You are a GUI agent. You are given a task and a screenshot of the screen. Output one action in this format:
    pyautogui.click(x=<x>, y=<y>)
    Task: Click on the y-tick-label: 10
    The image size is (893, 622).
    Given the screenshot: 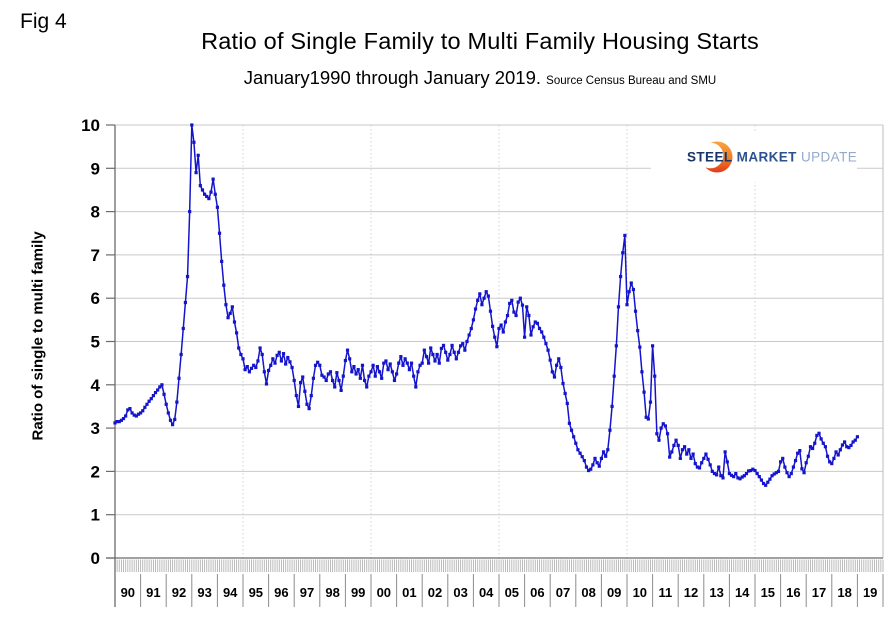 What is the action you would take?
    pyautogui.click(x=90, y=125)
    